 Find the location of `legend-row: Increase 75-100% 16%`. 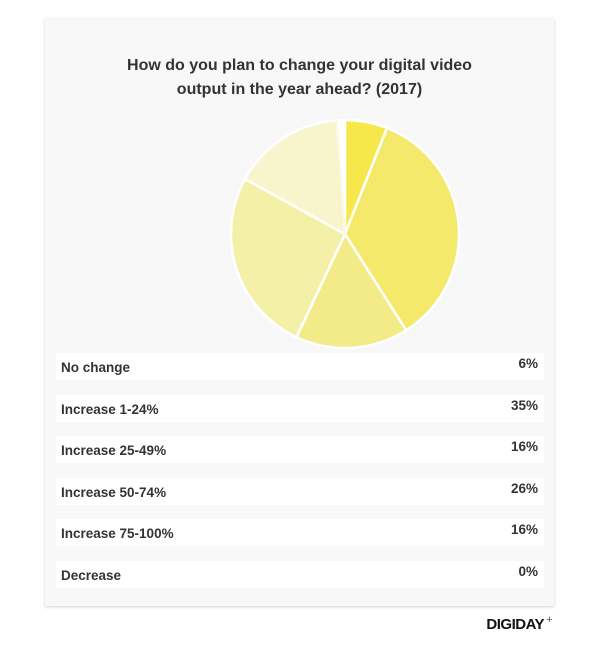

legend-row: Increase 75-100% 16% is located at coordinates (300, 532).